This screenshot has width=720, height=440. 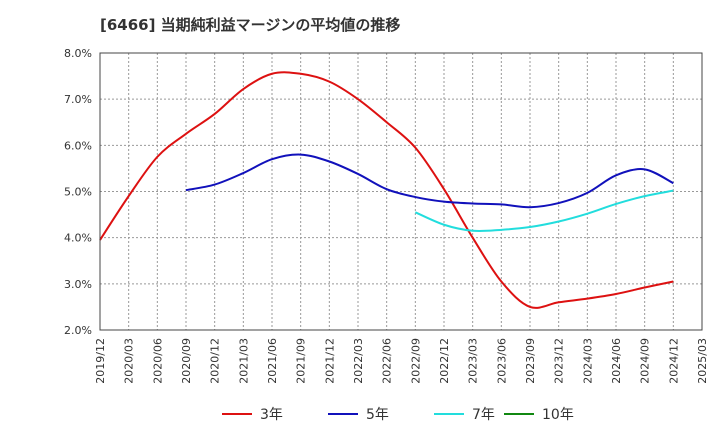 I want to click on legend-label-1: 5年, so click(x=377, y=415).